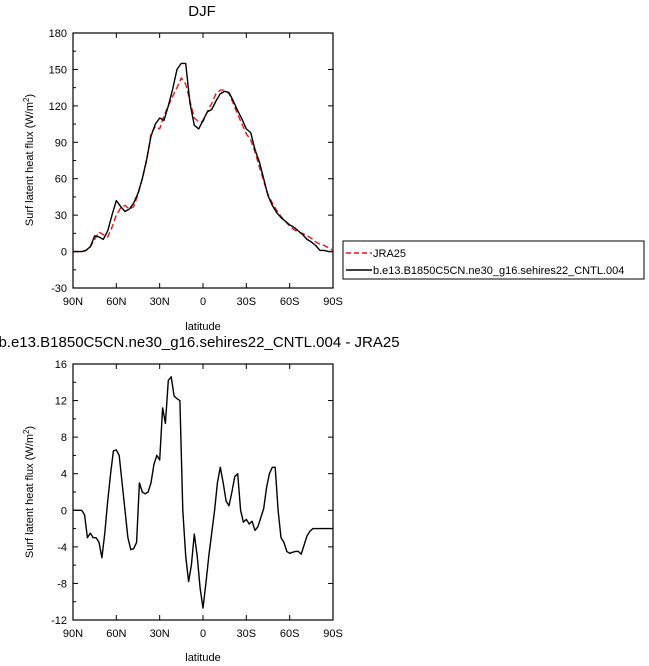 The width and height of the screenshot is (649, 666). What do you see at coordinates (64, 475) in the screenshot?
I see `bottom-y-tick-label: 4` at bounding box center [64, 475].